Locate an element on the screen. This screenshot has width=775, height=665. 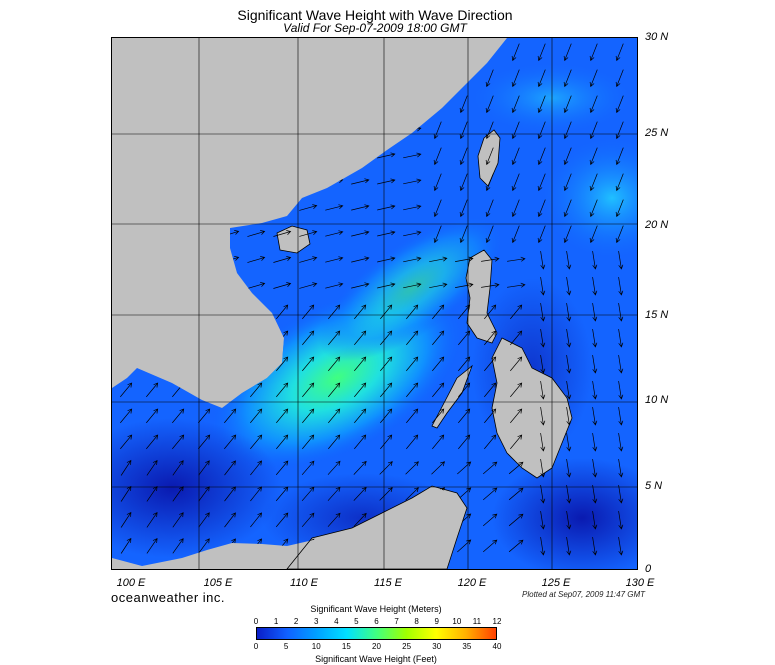
legend-meter-tick: 10 is located at coordinates (457, 621).